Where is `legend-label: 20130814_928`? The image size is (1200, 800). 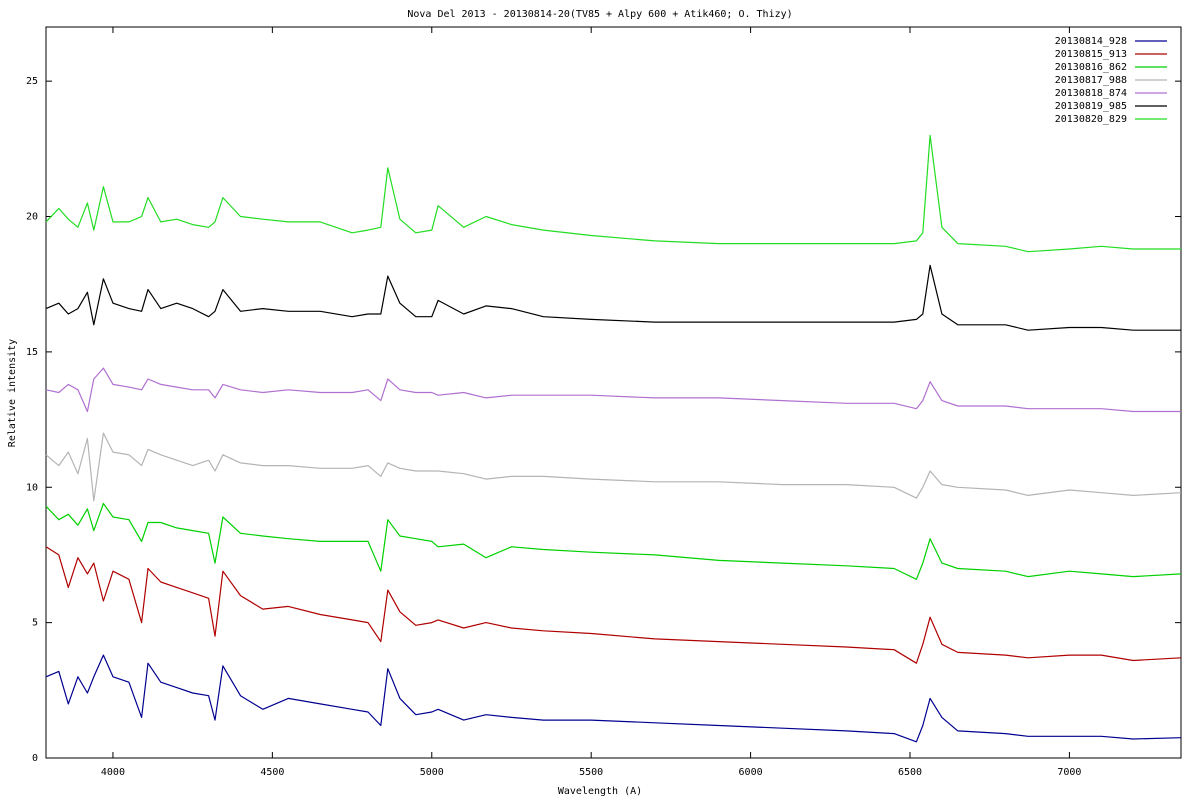
legend-label: 20130814_928 is located at coordinates (1091, 41).